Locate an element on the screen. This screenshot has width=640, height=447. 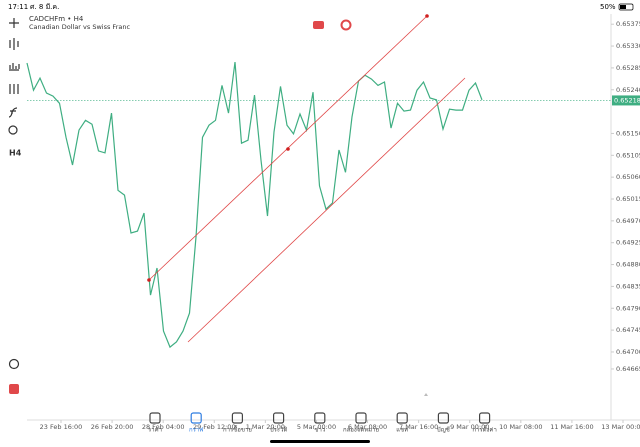
current-price-label: 0.65218 is located at coordinates (627, 100).